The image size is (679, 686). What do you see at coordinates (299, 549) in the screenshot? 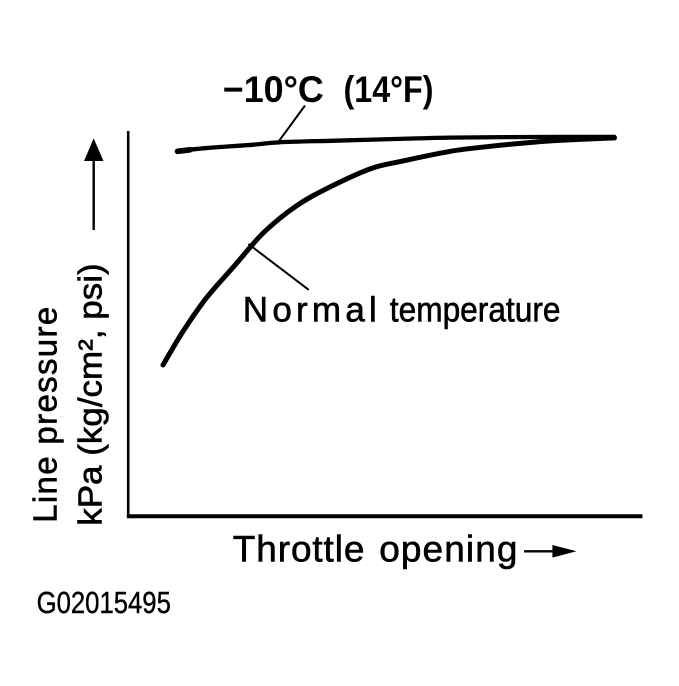
I see `svg-text: Throttle` at bounding box center [299, 549].